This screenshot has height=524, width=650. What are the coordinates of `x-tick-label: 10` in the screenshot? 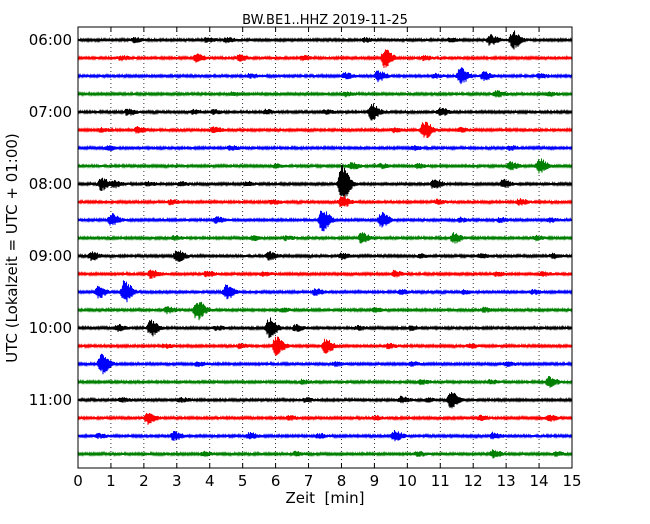 It's located at (407, 481).